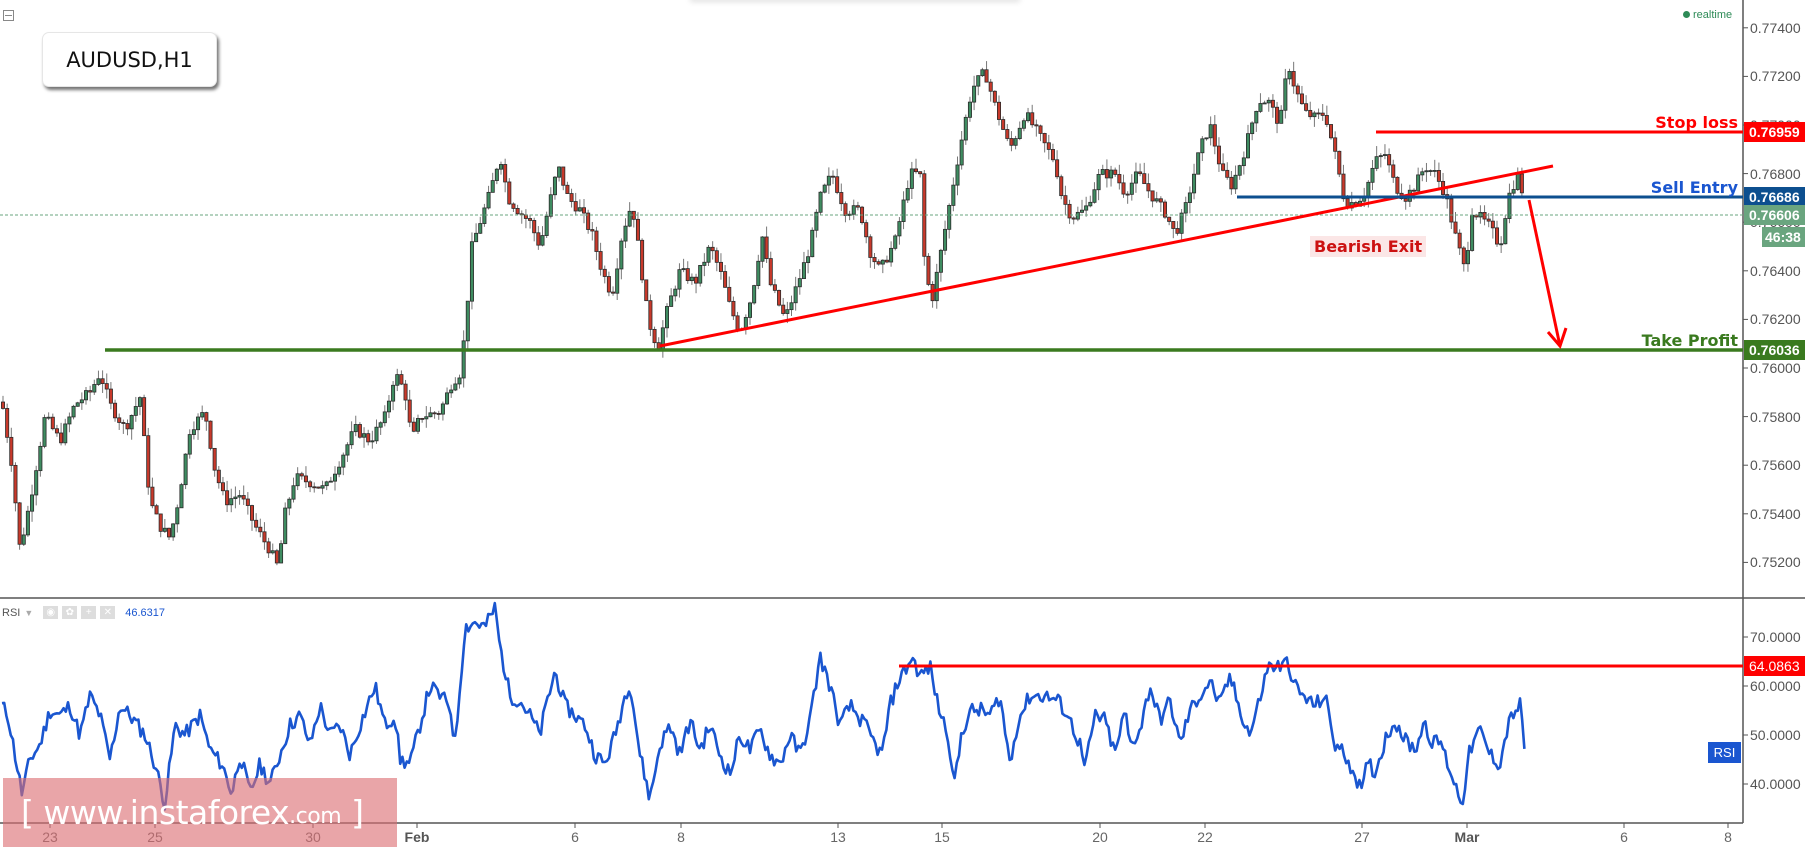 This screenshot has height=847, width=1805. I want to click on date-tick-label: 13, so click(838, 837).